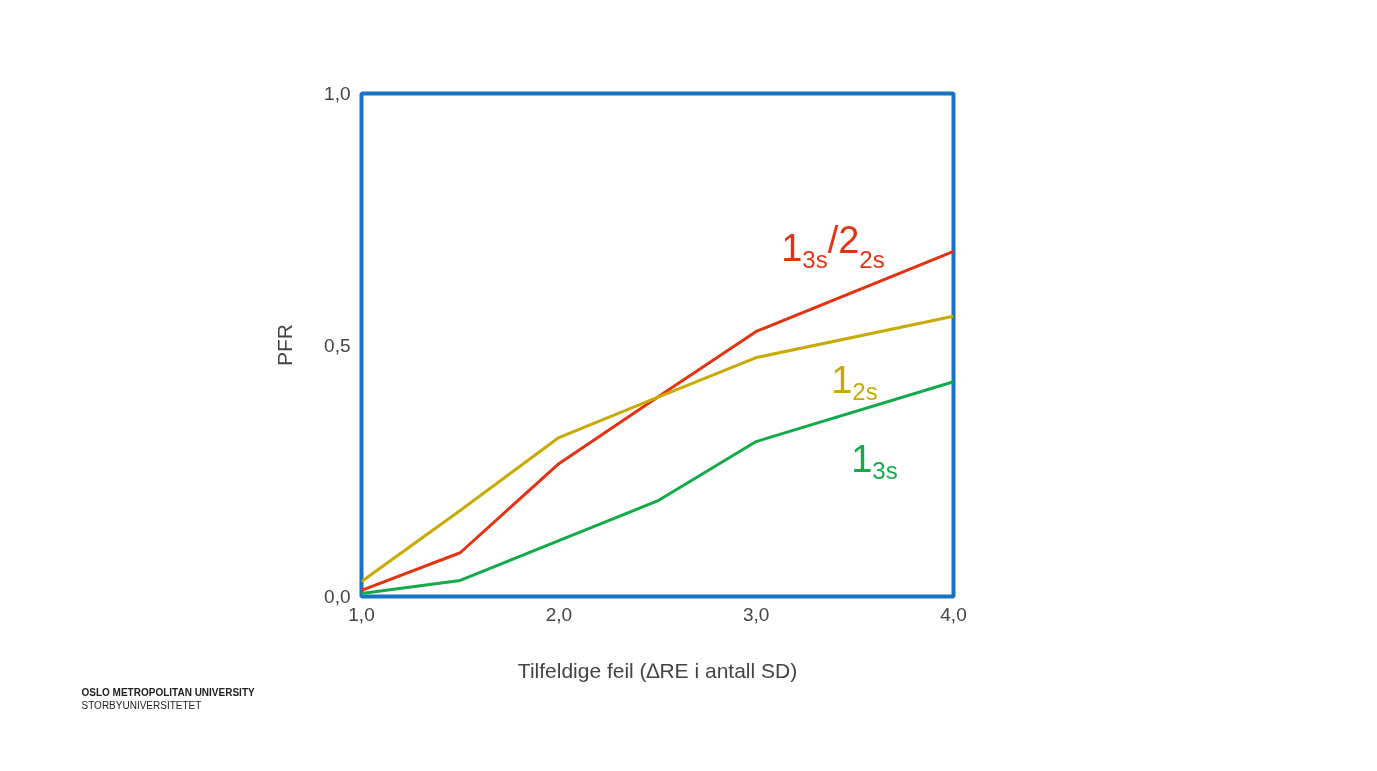  Describe the element at coordinates (168, 692) in the screenshot. I see `text: OSLO METROPOLITAN UNIVERSITY` at that location.